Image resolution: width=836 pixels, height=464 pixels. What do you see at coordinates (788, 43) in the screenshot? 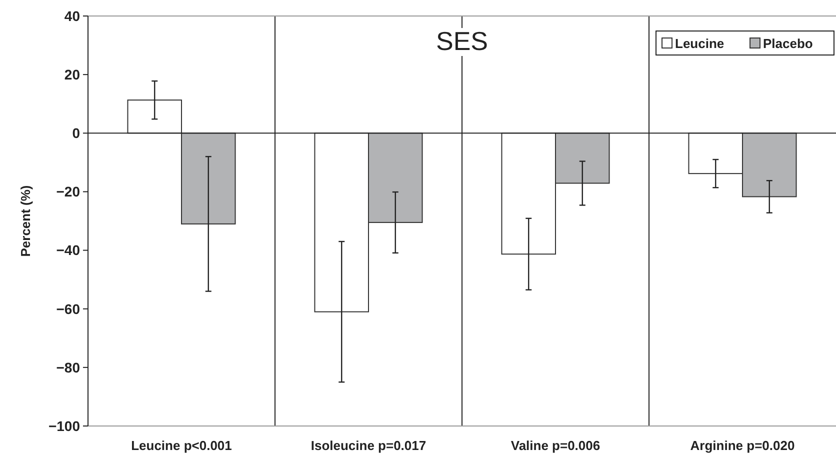
I see `legend-label: Placebo` at bounding box center [788, 43].